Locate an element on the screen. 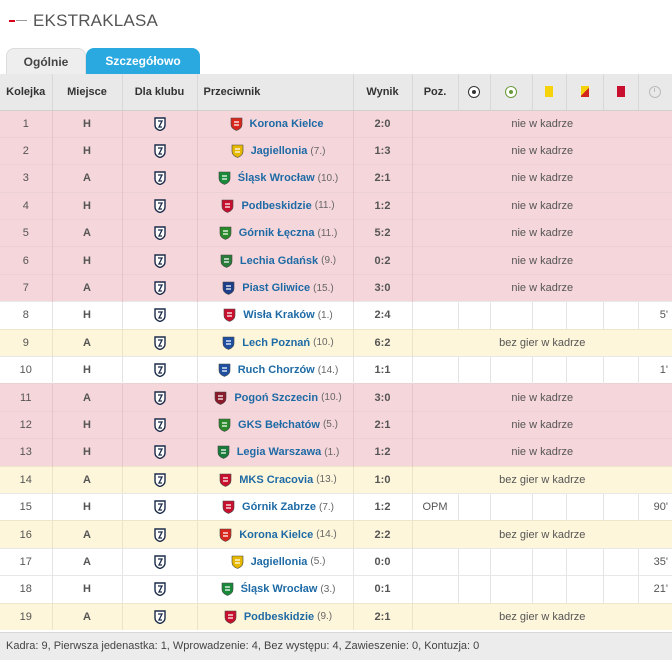 The image size is (672, 660). minutes-cell: 1' is located at coordinates (654, 370).